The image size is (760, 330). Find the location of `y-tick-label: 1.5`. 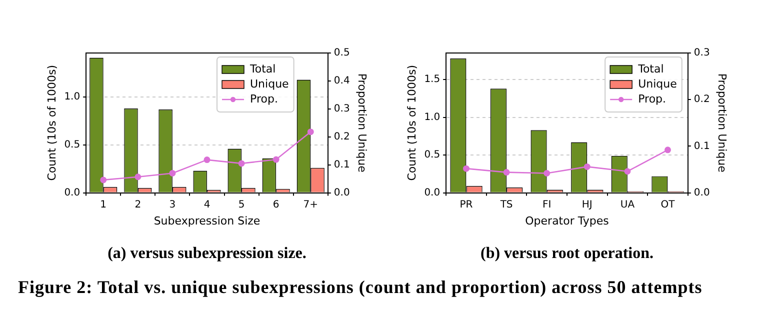

y-tick-label: 1.5 is located at coordinates (432, 80).